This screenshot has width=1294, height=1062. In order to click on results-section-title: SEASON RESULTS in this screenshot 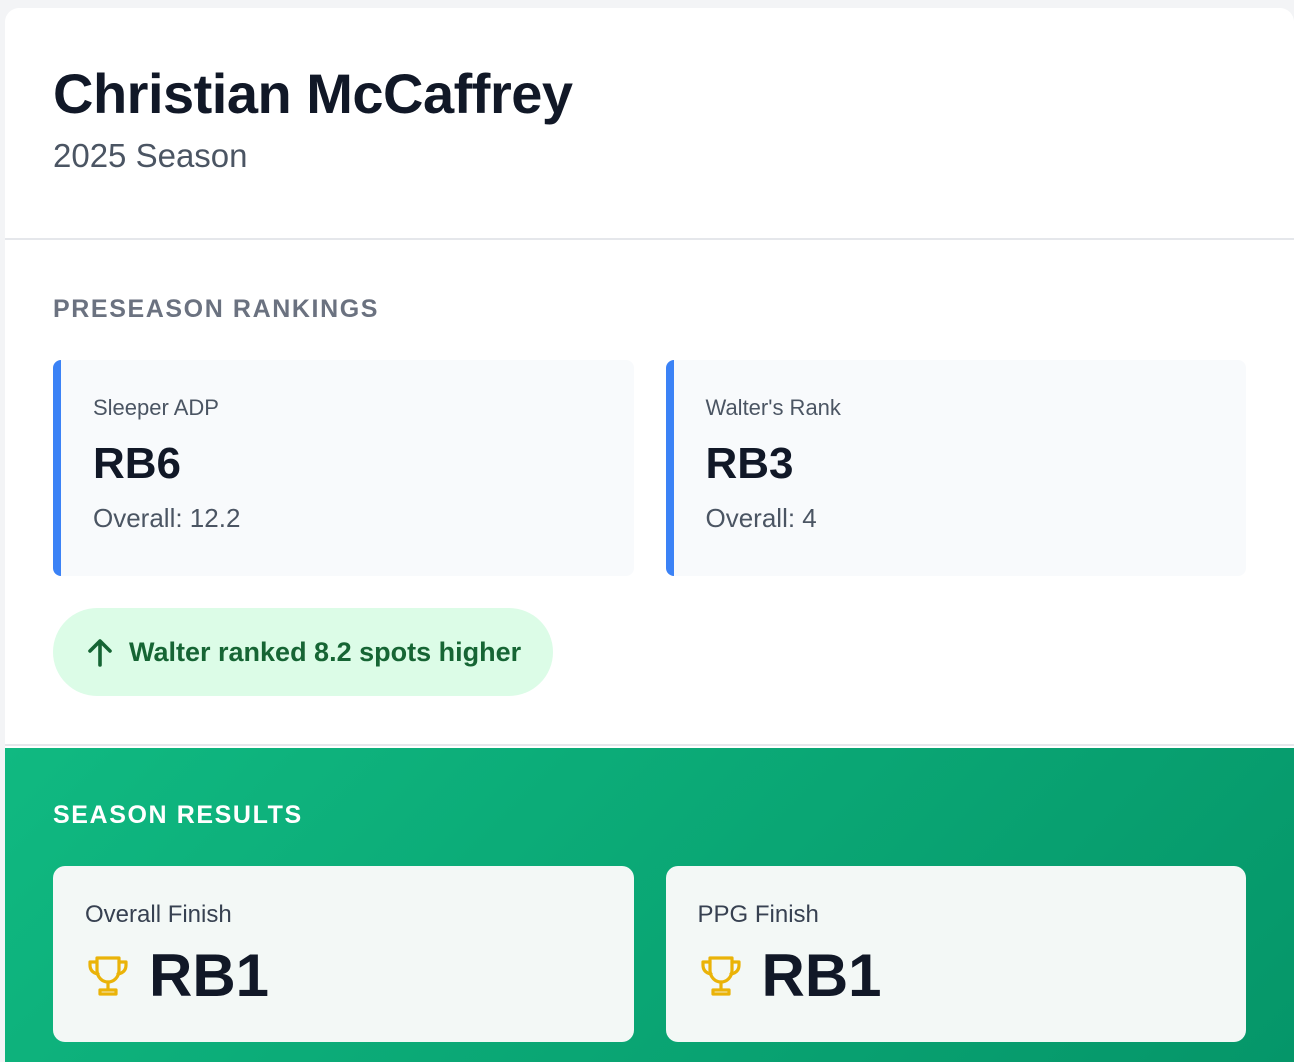, I will do `click(178, 815)`.